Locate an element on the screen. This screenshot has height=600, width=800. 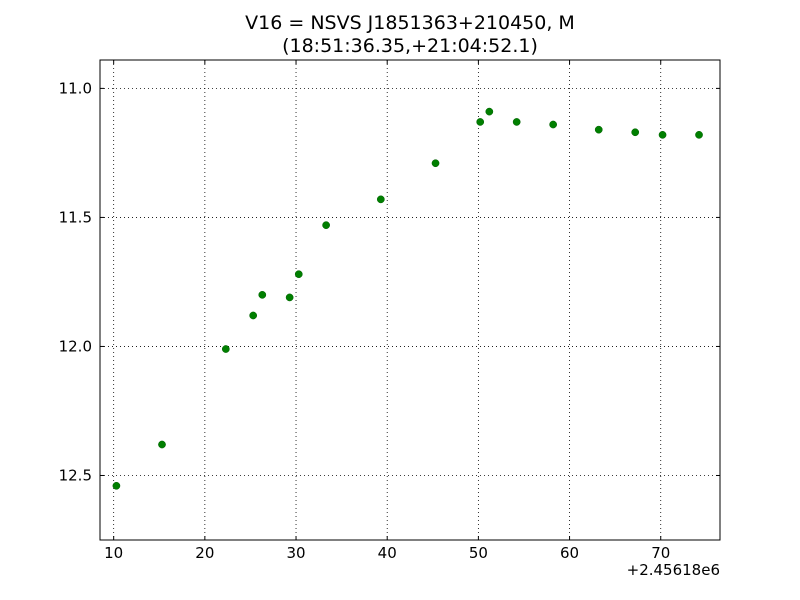
x-tick-label: 20 is located at coordinates (204, 553).